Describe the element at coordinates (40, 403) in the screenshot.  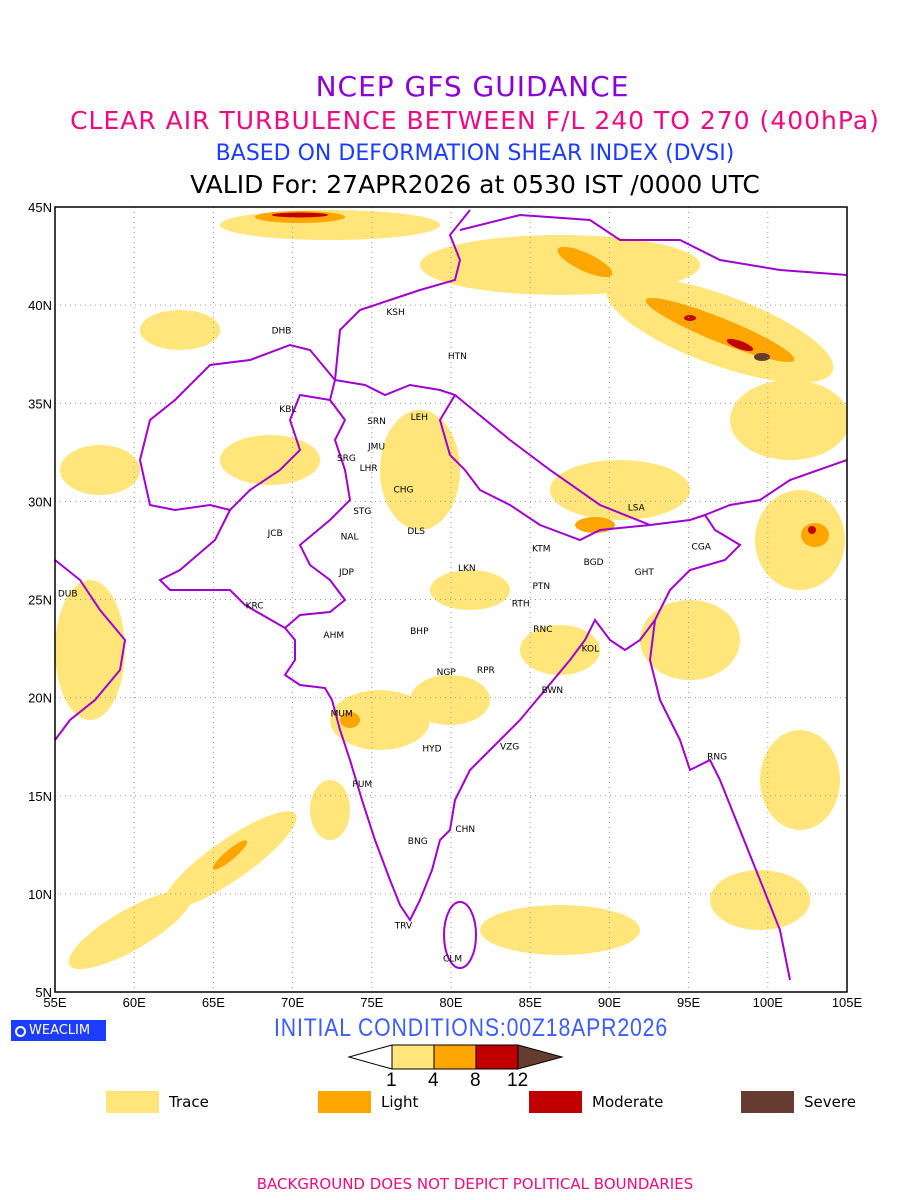
I see `lat-tick-label: 35N` at that location.